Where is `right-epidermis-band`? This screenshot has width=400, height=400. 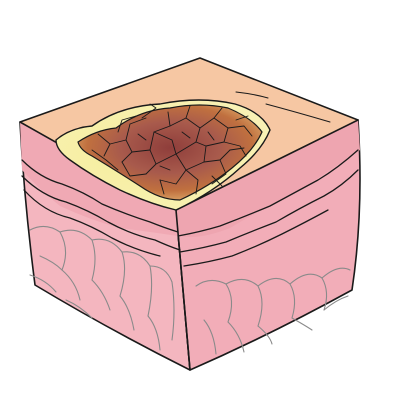 right-epidermis-band is located at coordinates (268, 178).